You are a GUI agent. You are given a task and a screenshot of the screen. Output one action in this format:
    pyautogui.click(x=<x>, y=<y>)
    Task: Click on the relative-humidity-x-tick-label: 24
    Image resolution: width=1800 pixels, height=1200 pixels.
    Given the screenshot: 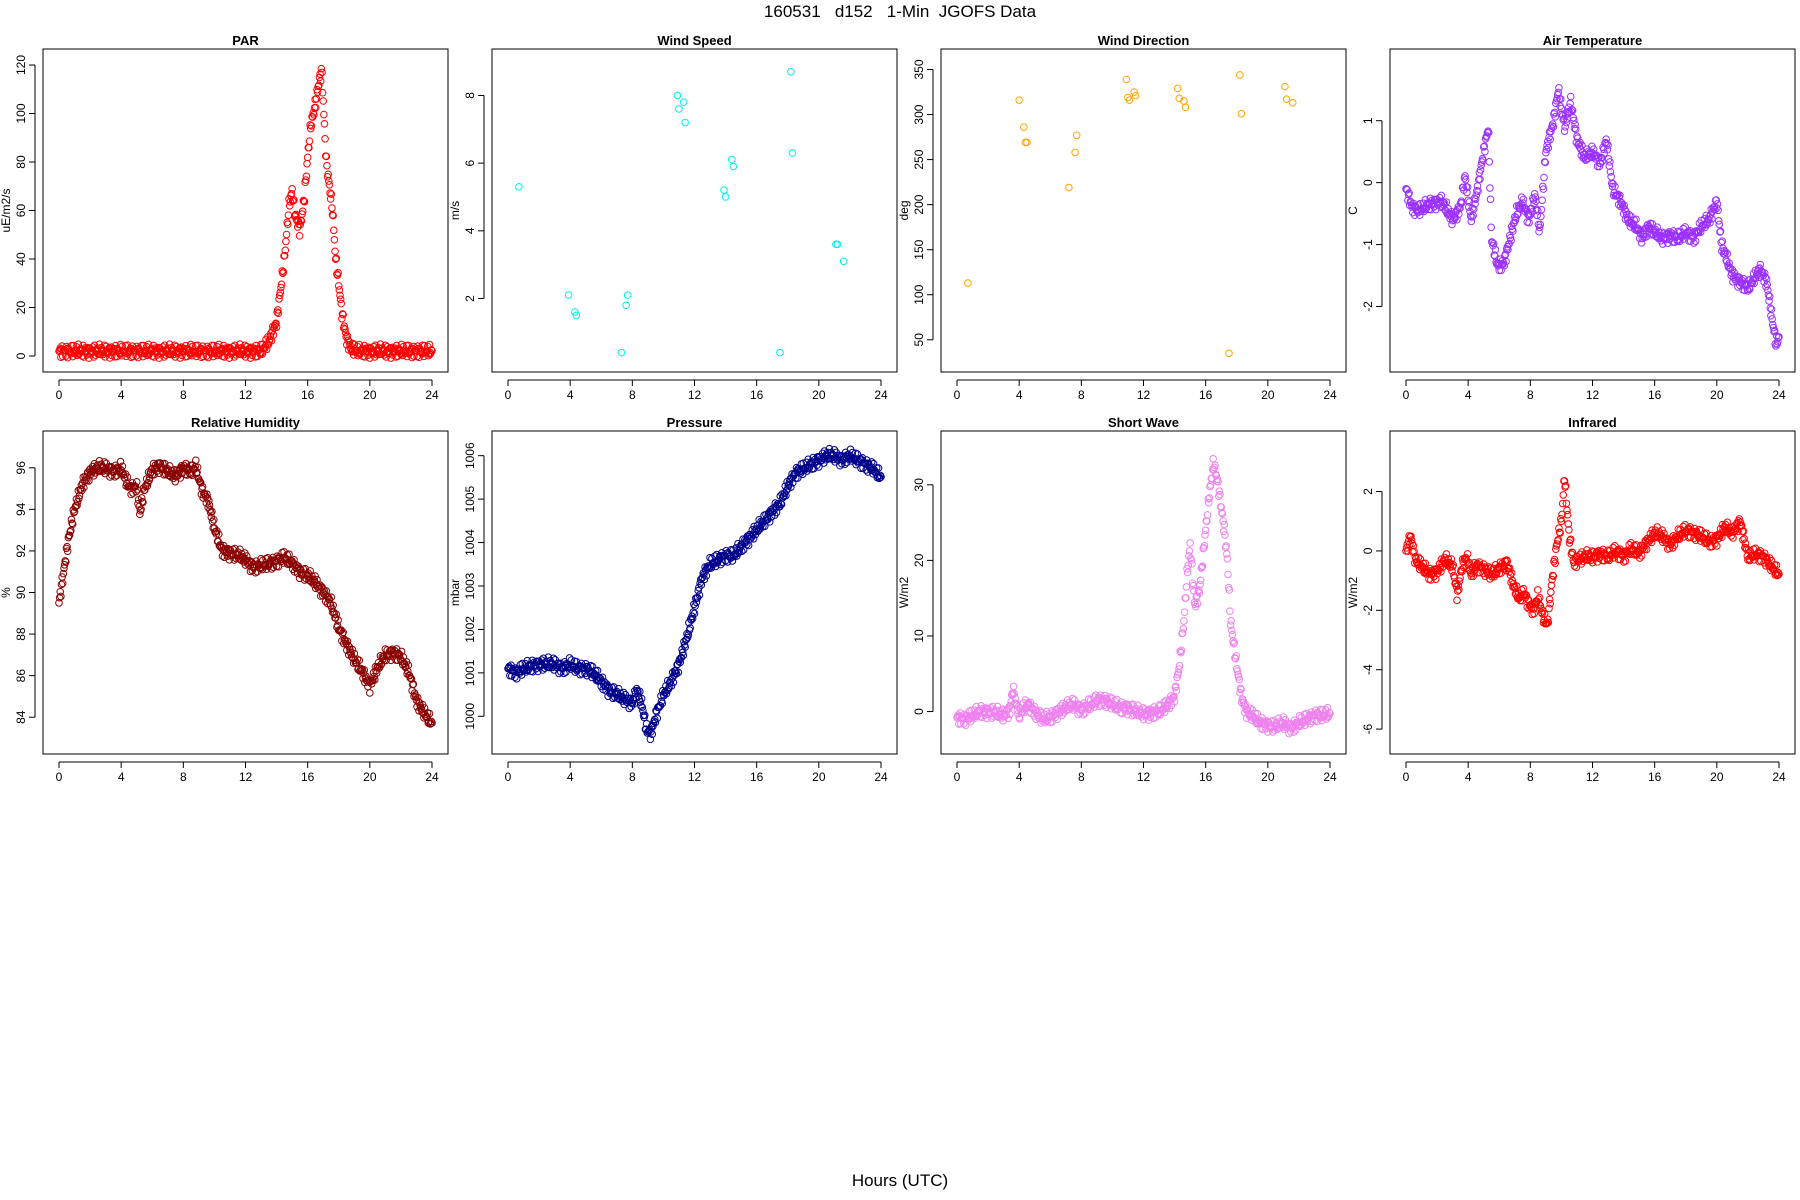 What is the action you would take?
    pyautogui.click(x=432, y=777)
    